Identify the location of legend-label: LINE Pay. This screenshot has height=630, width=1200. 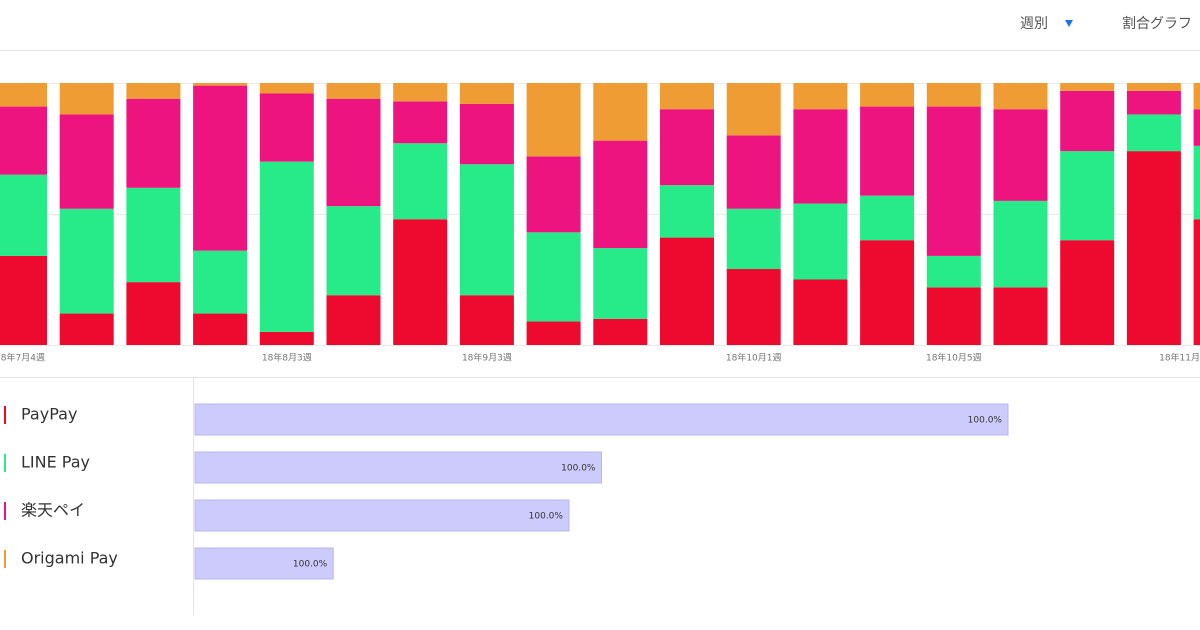
(55, 462).